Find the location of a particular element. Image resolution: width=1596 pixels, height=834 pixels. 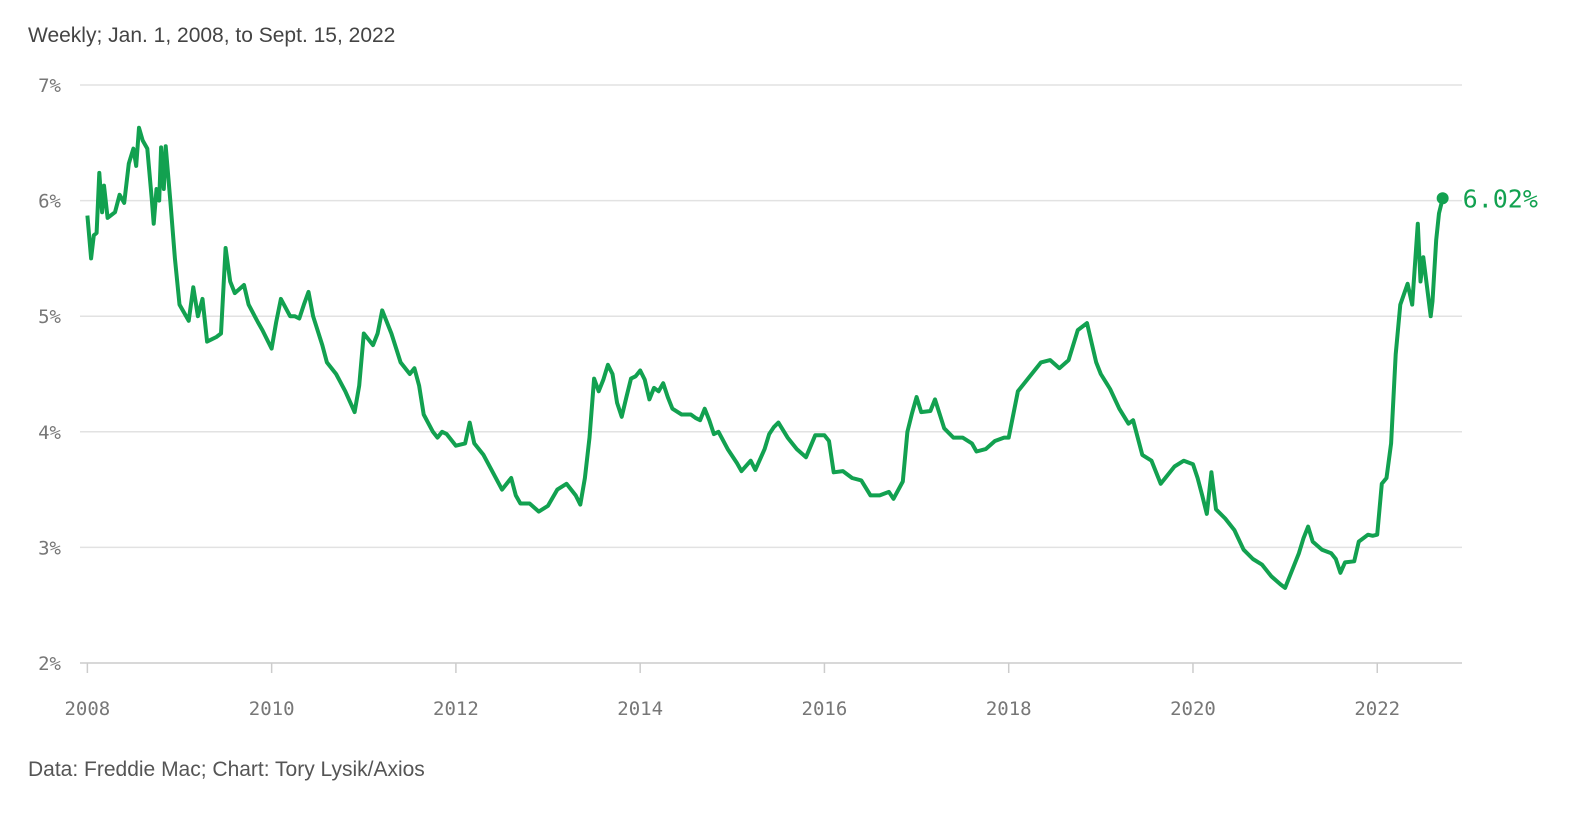

x-tick-label: 2014 is located at coordinates (640, 709).